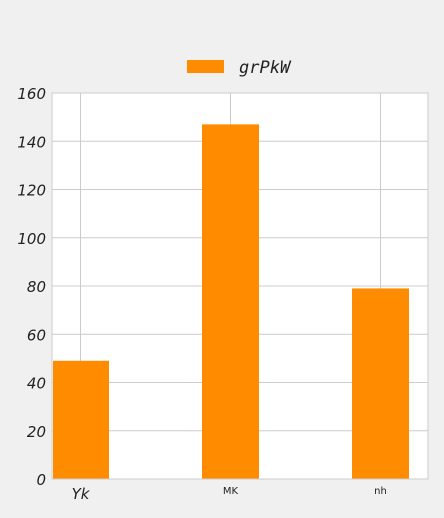  I want to click on y-tick-label: 140, so click(31, 142).